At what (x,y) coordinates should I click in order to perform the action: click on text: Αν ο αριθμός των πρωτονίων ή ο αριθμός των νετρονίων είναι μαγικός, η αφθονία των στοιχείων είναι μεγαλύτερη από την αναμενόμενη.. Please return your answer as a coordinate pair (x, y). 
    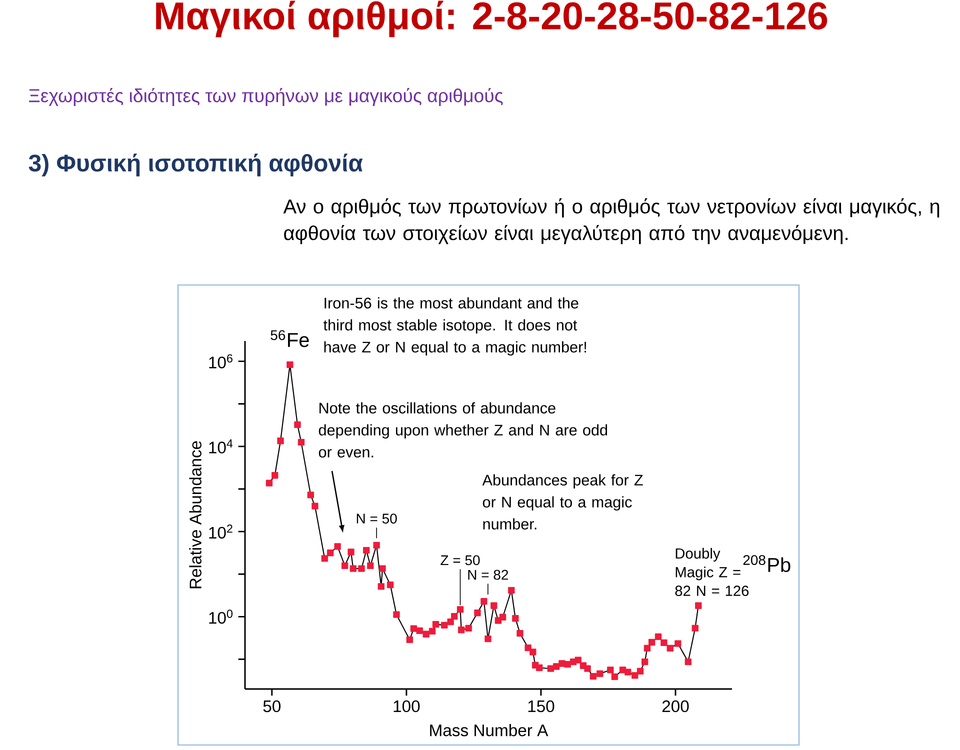
    Looking at the image, I should click on (611, 221).